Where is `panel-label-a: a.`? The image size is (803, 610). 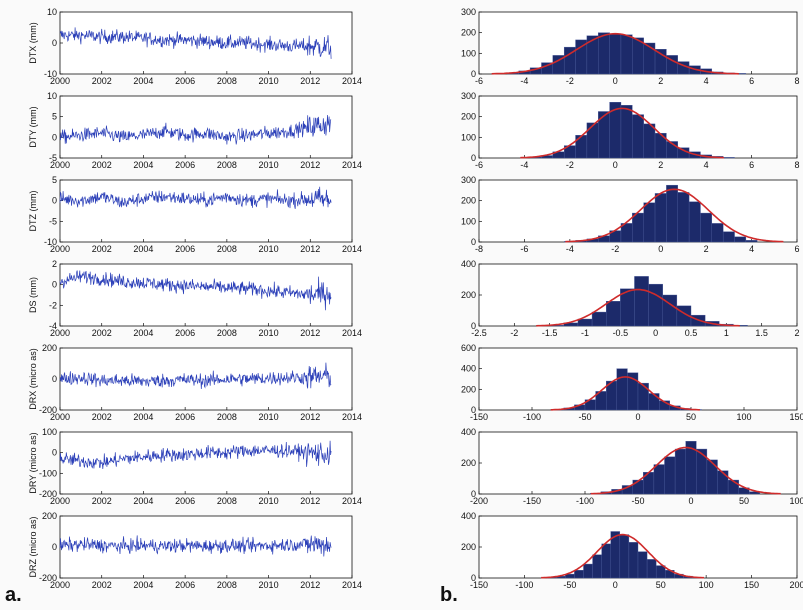
panel-label-a: a. is located at coordinates (13, 595).